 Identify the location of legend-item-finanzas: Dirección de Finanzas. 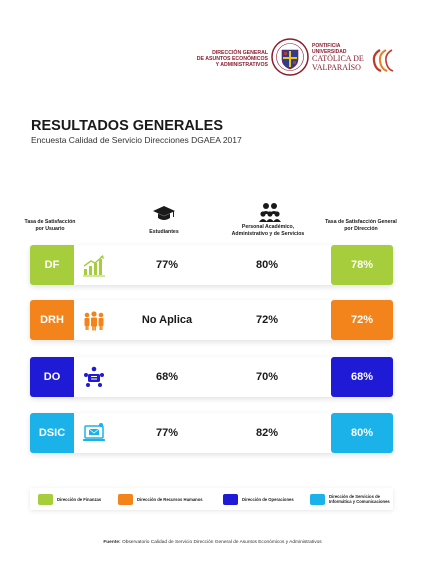
(75, 499).